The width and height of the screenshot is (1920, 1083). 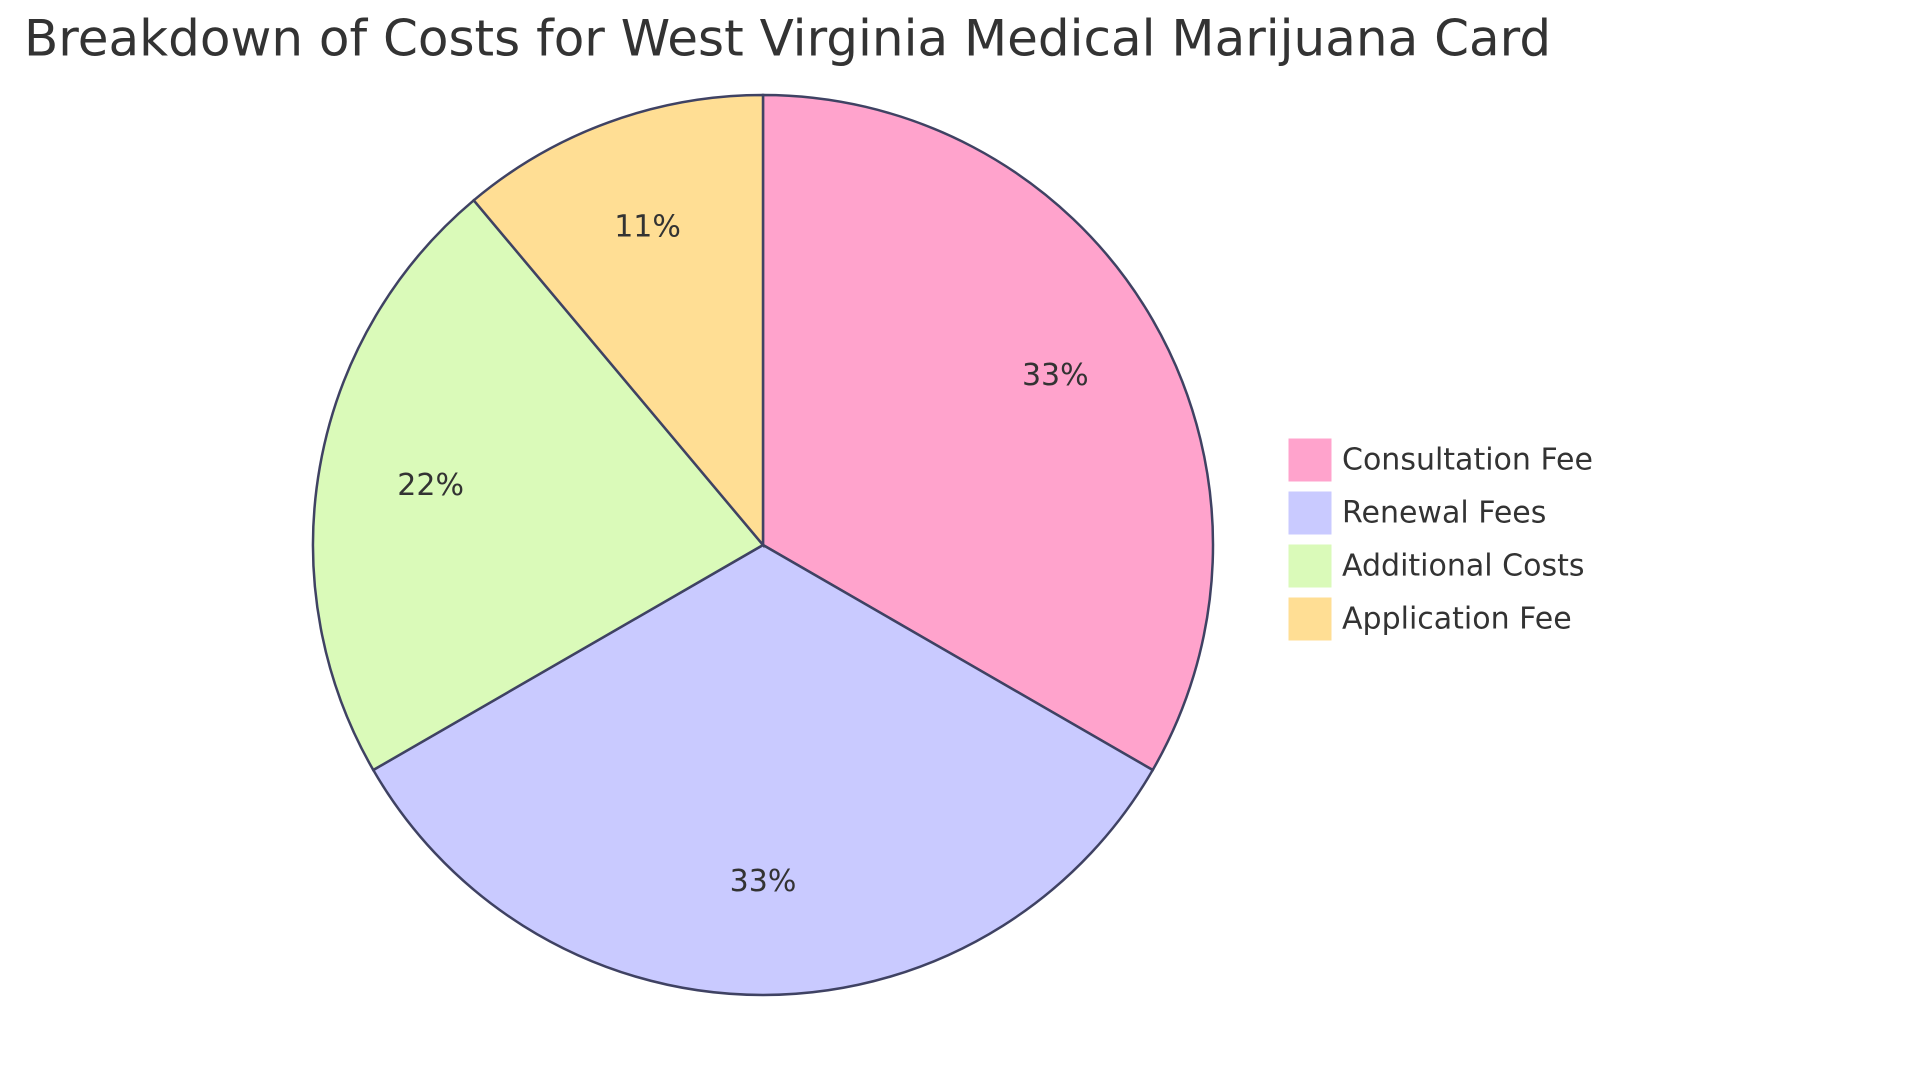 I want to click on slice-label: 11%, so click(x=647, y=226).